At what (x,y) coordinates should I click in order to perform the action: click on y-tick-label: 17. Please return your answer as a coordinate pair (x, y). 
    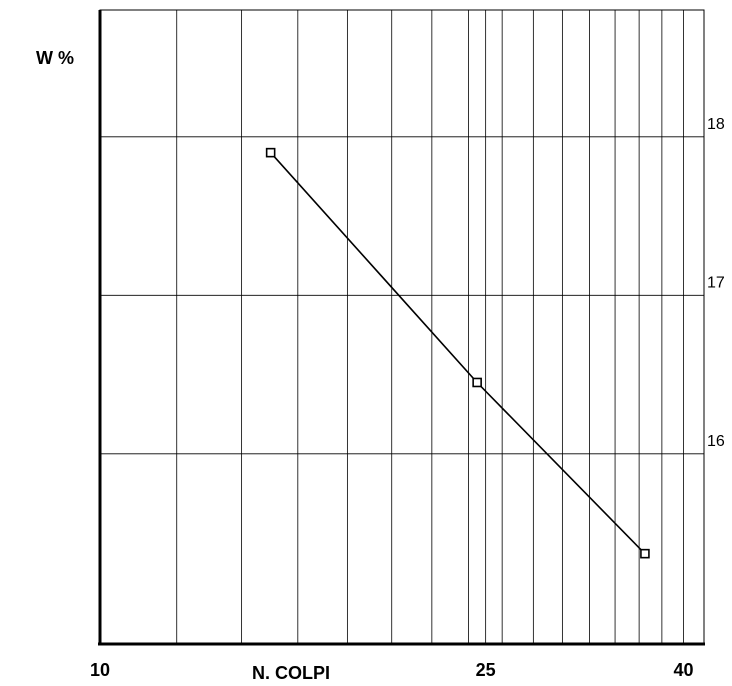
    Looking at the image, I should click on (716, 282).